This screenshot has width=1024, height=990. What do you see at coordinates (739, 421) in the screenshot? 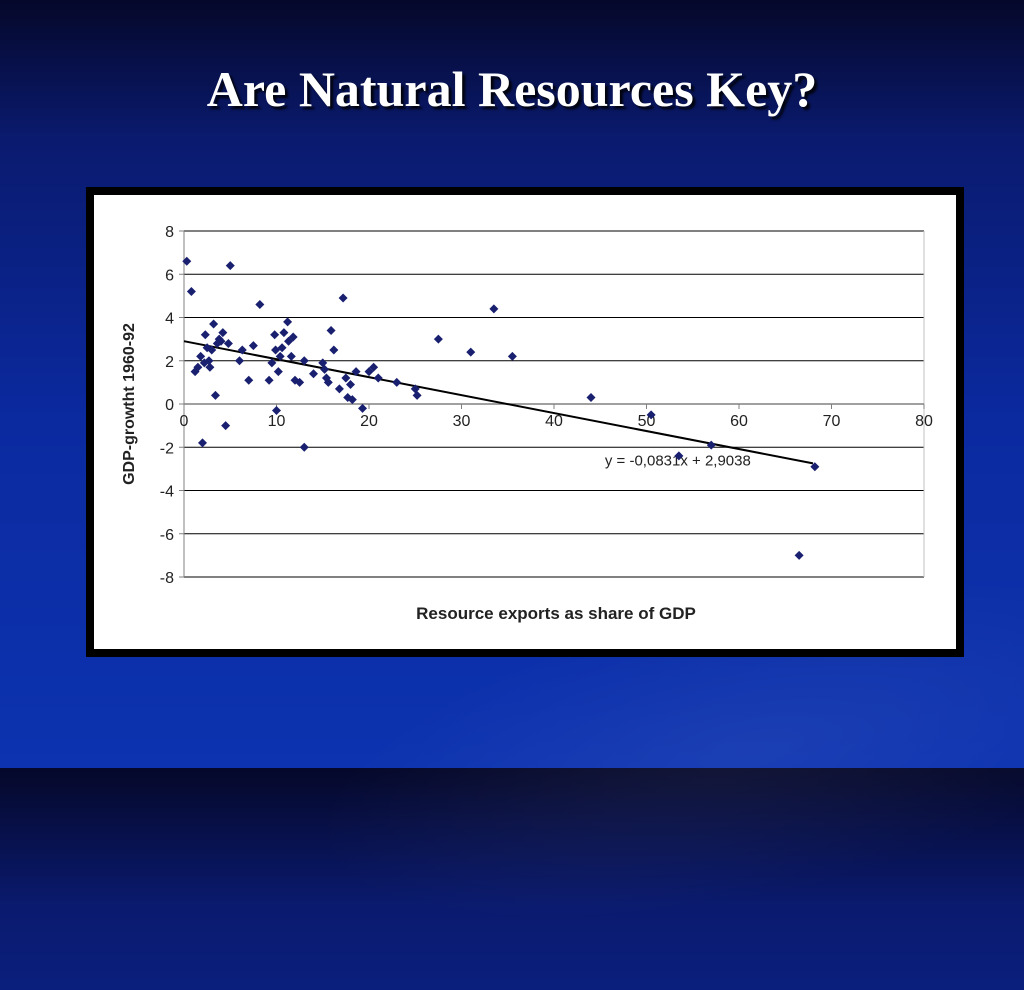
I see `x-tick-label-6: 60` at bounding box center [739, 421].